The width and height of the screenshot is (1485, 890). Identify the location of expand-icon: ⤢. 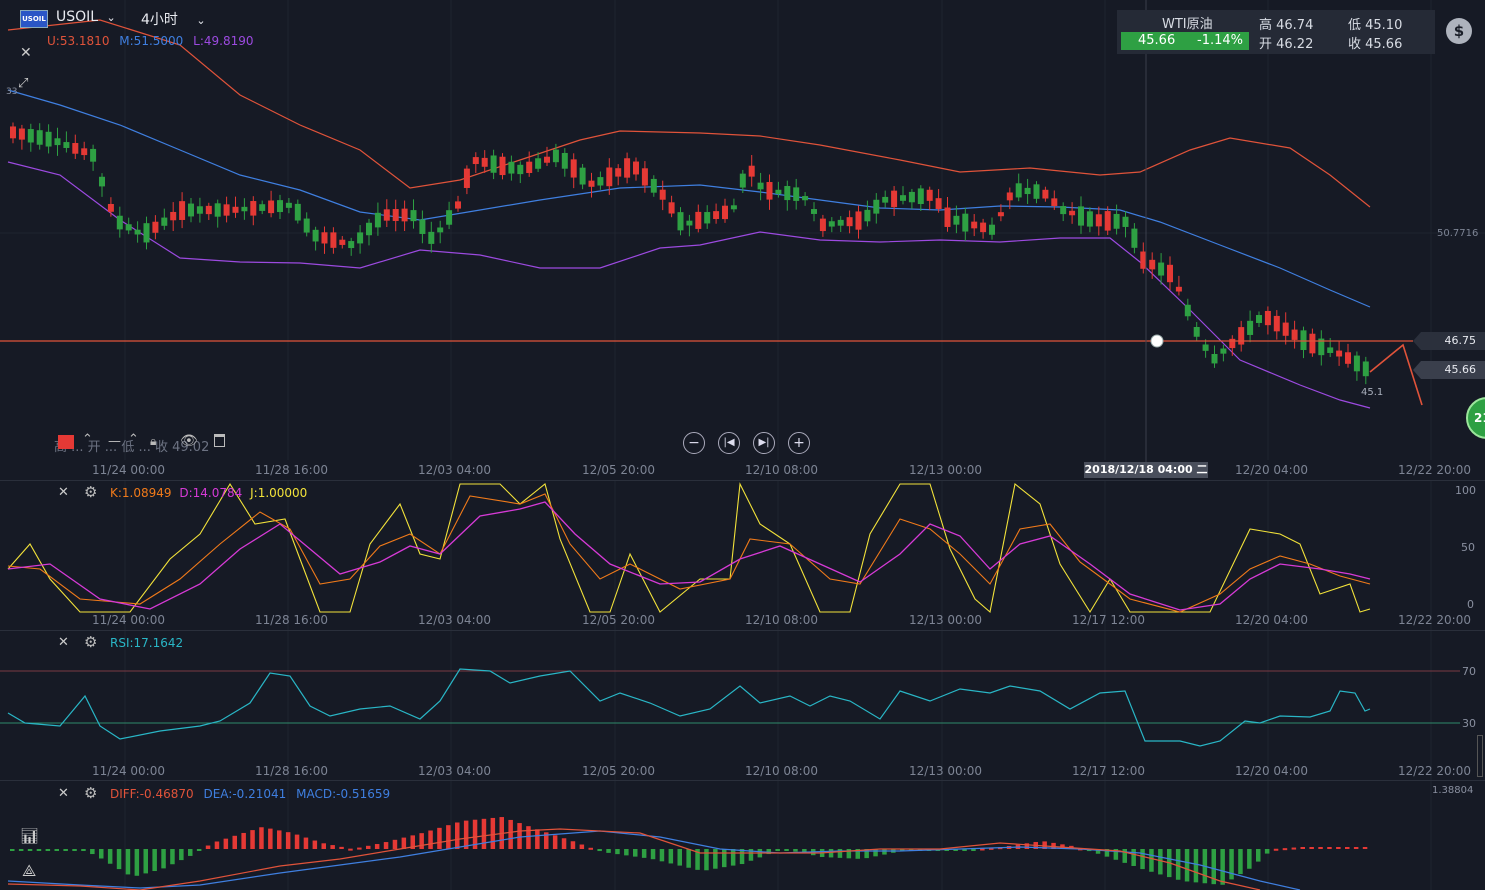
(23, 83).